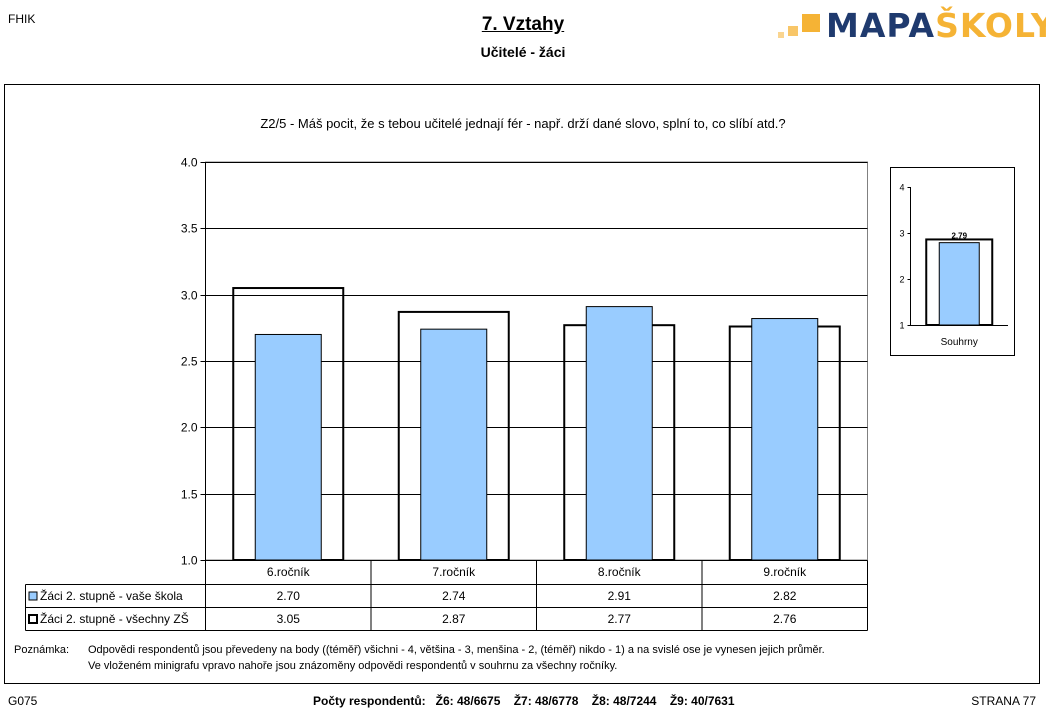 The height and width of the screenshot is (716, 1046). I want to click on mini-bar-your-school, so click(959, 284).